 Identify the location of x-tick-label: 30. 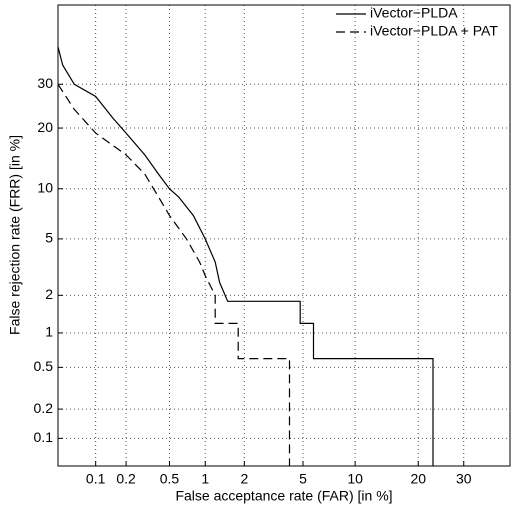
(464, 479).